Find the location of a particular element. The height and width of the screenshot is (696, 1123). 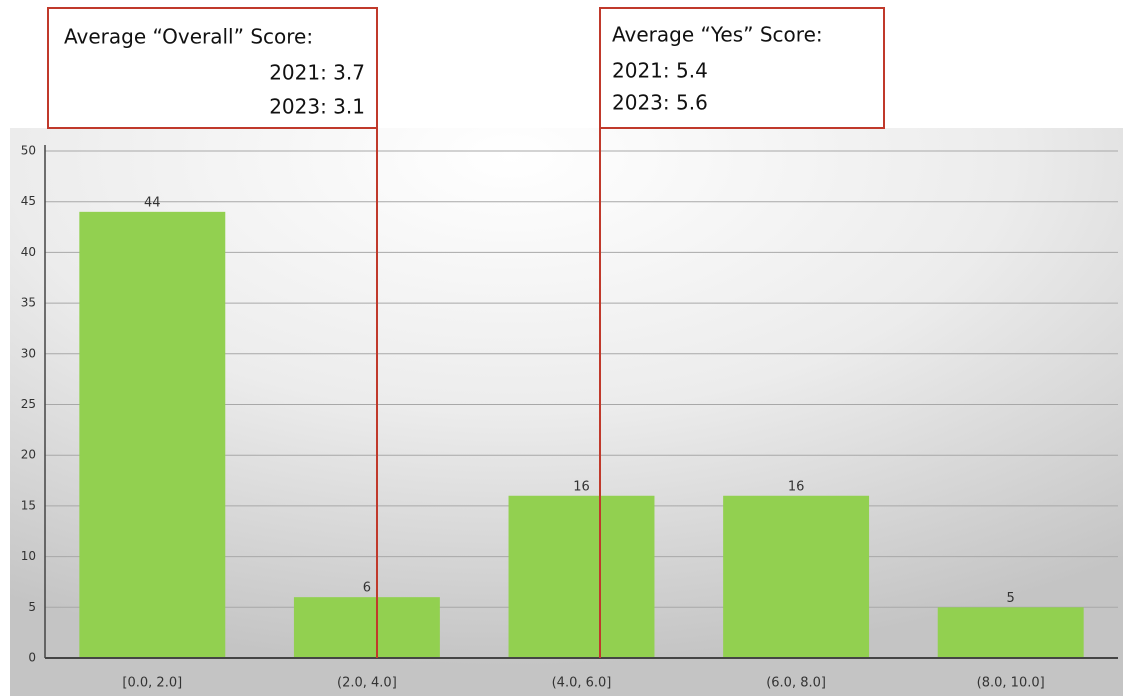

y-tick-label: 45 is located at coordinates (28, 201).